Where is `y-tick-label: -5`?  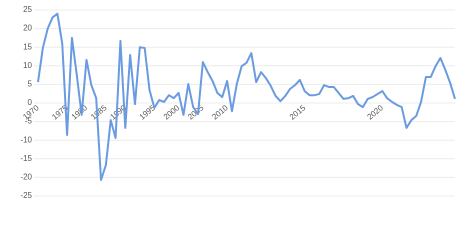
y-tick-label: -5 is located at coordinates (29, 121).